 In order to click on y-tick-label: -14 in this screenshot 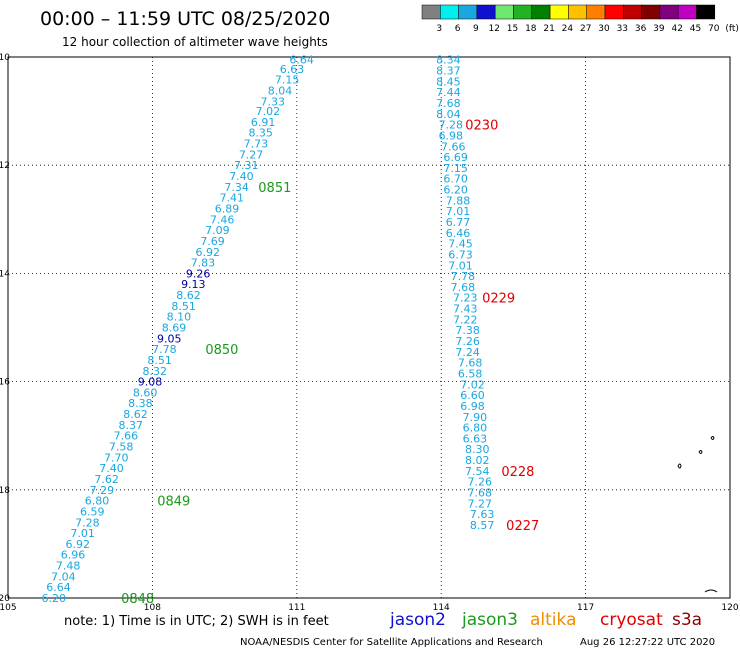, I will do `click(5, 274)`.